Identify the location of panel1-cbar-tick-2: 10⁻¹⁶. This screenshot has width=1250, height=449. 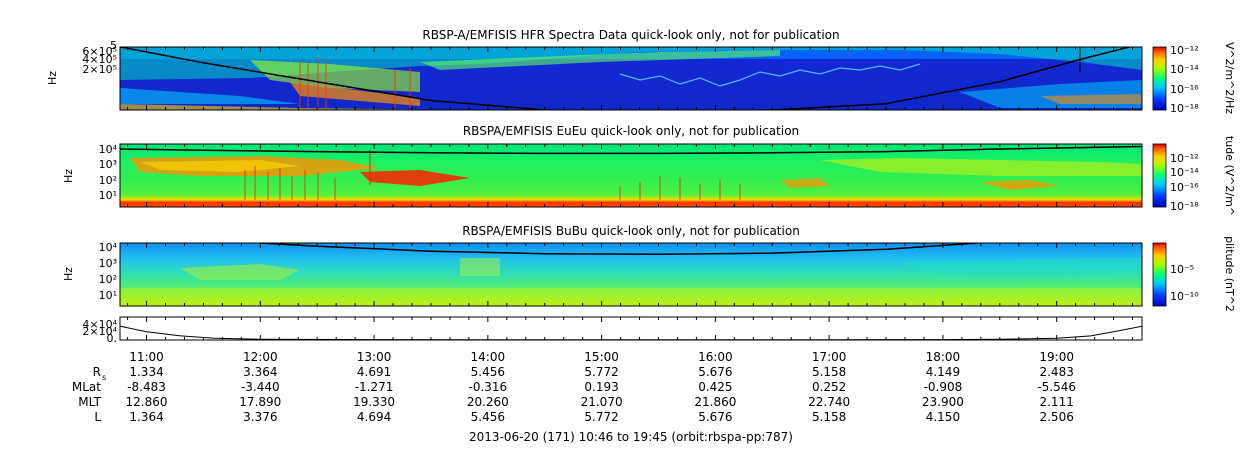
(1184, 89).